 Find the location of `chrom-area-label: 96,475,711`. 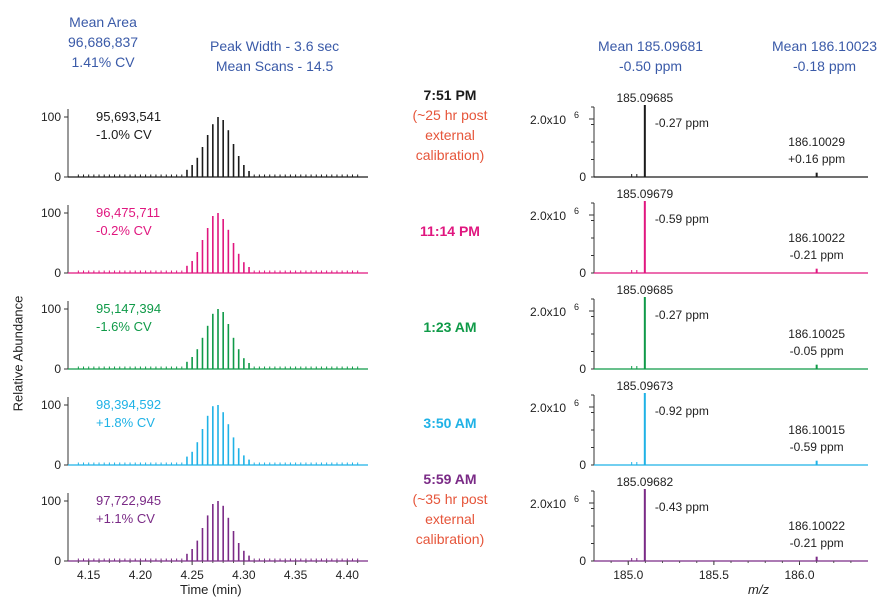

chrom-area-label: 96,475,711 is located at coordinates (128, 212).